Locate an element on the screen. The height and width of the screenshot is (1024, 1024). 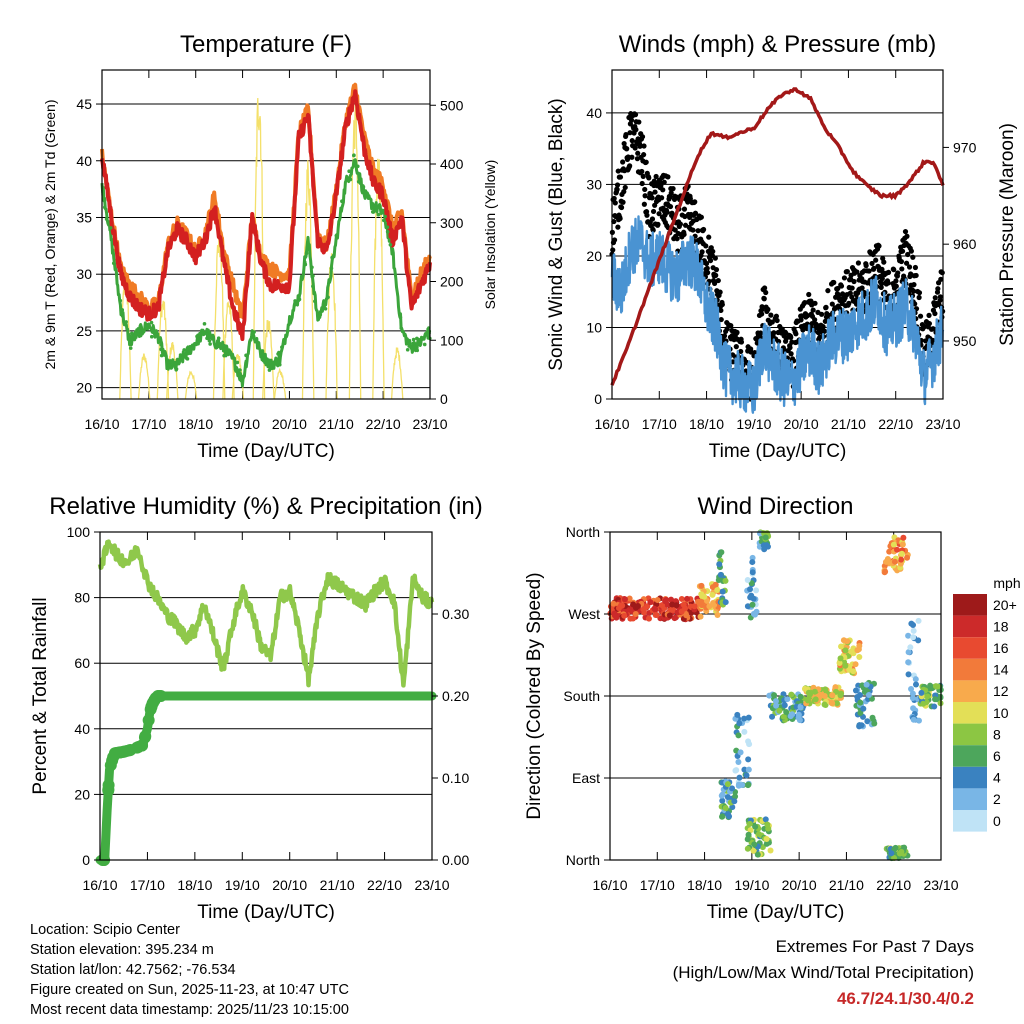
y-tick-label: West is located at coordinates (584, 614).